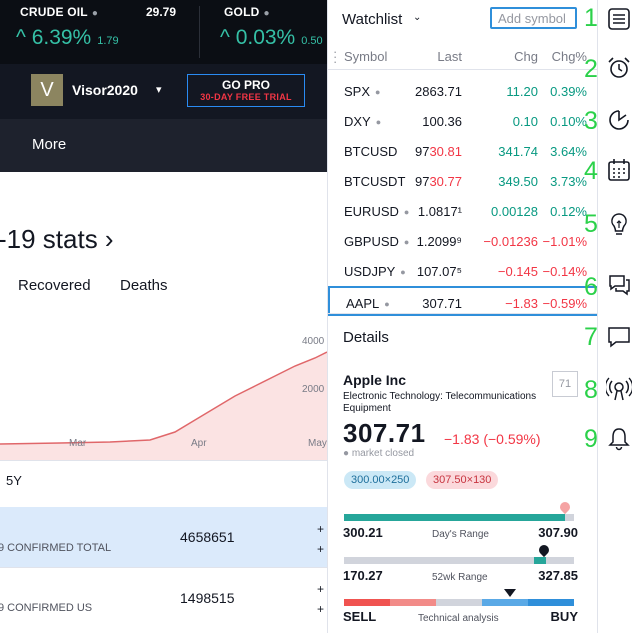 This screenshot has width=640, height=633. Describe the element at coordinates (47, 90) in the screenshot. I see `avatar: V` at that location.